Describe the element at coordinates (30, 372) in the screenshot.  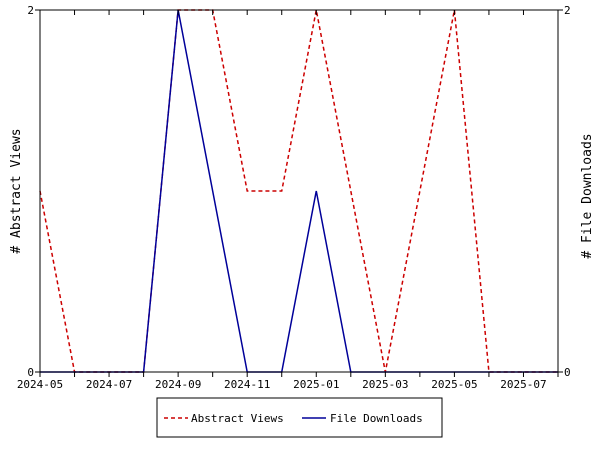
I see `y-left-tick-label: 0` at that location.